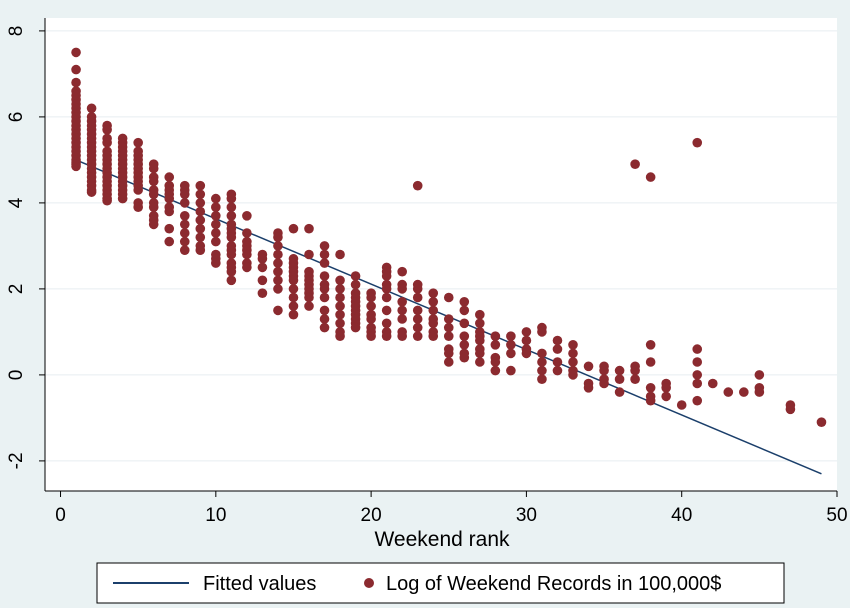  What do you see at coordinates (16, 460) in the screenshot?
I see `y-tick-label-0: -2` at bounding box center [16, 460].